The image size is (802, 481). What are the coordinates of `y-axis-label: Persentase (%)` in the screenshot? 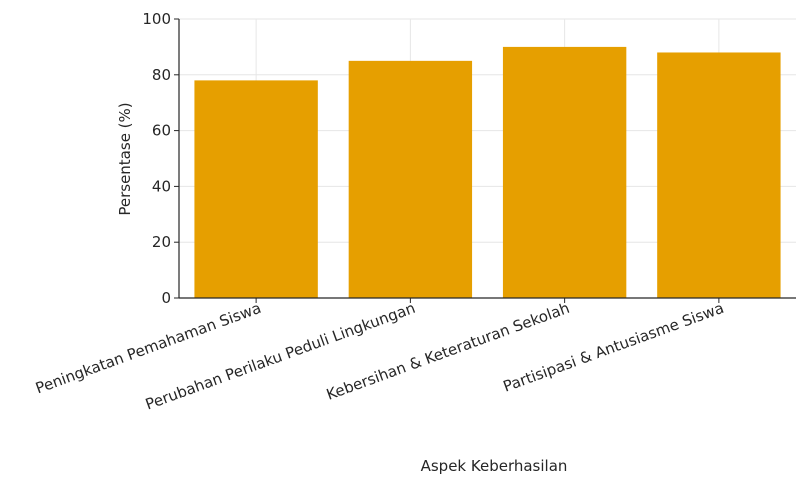 It's located at (125, 158).